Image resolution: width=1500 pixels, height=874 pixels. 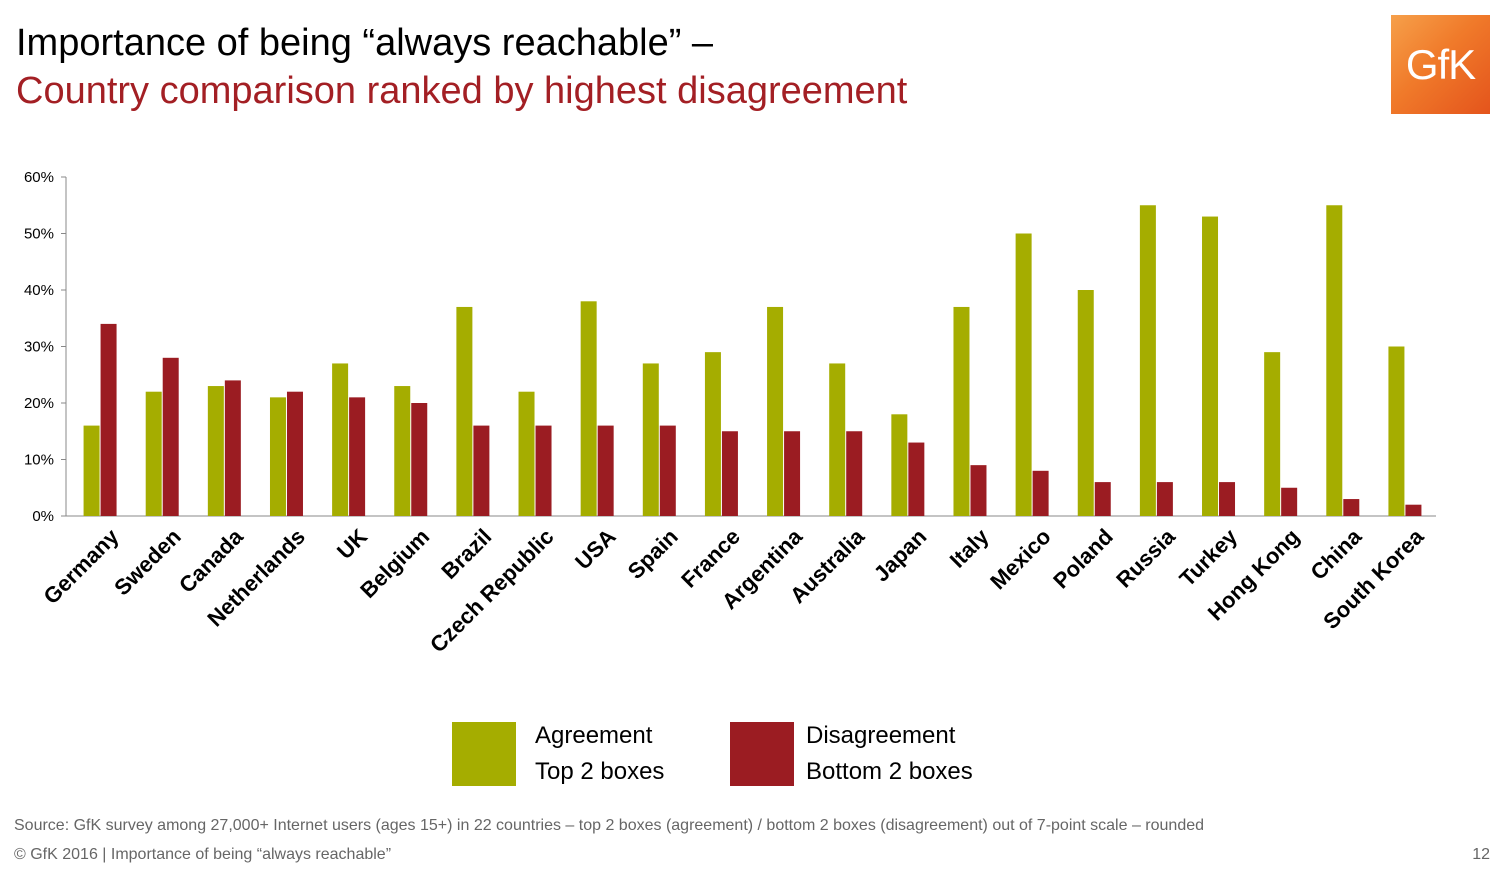 What do you see at coordinates (484, 754) in the screenshot?
I see `legend-swatch-agreement` at bounding box center [484, 754].